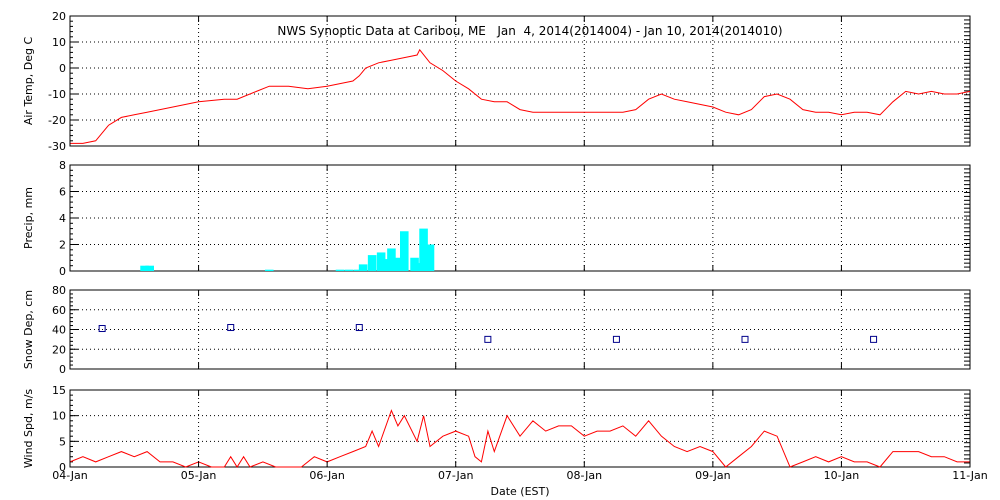  I want to click on air-temp-ytick-label: 0, so click(62, 68).